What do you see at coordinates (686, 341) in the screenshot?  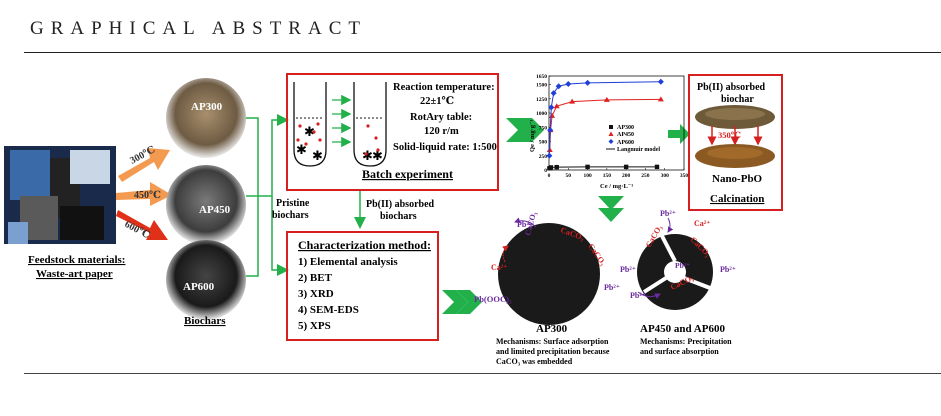 I see `ap450-desc-1: Mechanisms: Precipitation` at bounding box center [686, 341].